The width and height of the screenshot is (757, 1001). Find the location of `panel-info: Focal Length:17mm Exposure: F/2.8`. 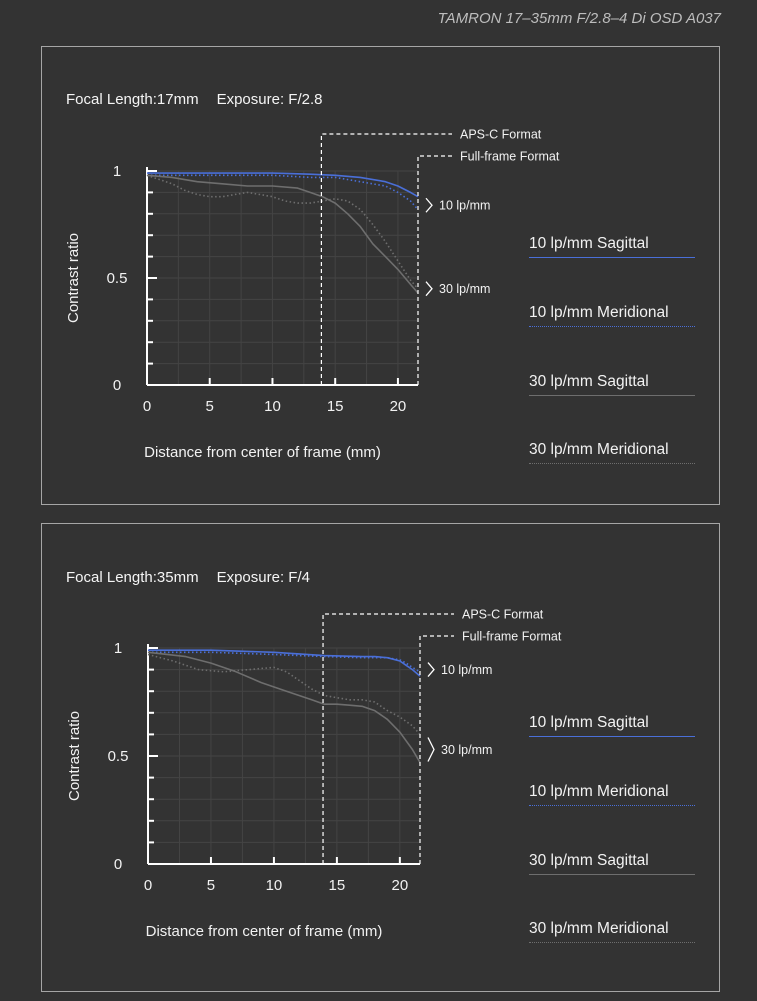

panel-info: Focal Length:17mm Exposure: F/2.8 is located at coordinates (194, 99).